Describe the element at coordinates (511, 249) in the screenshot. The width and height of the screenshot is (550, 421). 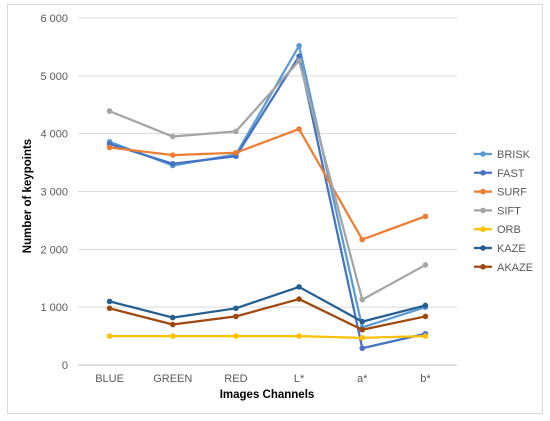
I see `legend-label: KAZE` at that location.